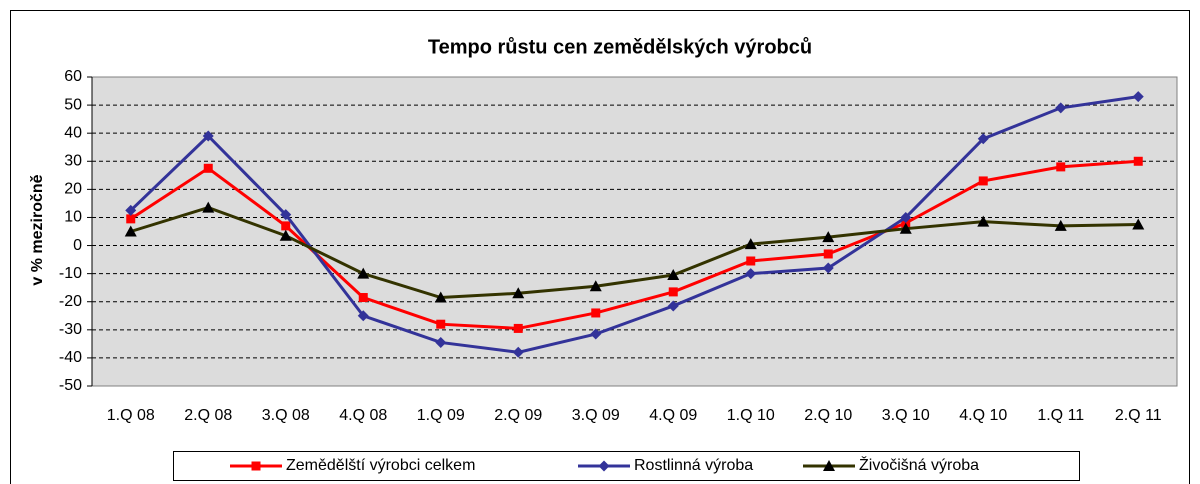  I want to click on y-tick-label: -20, so click(70, 301).